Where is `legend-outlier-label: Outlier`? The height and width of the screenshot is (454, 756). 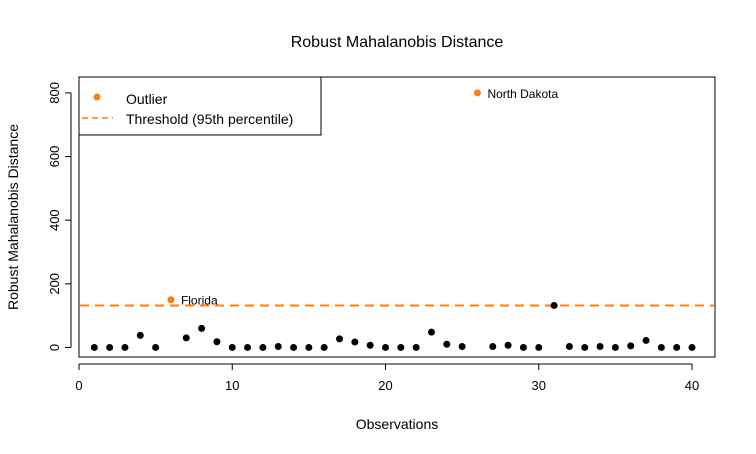
legend-outlier-label: Outlier is located at coordinates (147, 99).